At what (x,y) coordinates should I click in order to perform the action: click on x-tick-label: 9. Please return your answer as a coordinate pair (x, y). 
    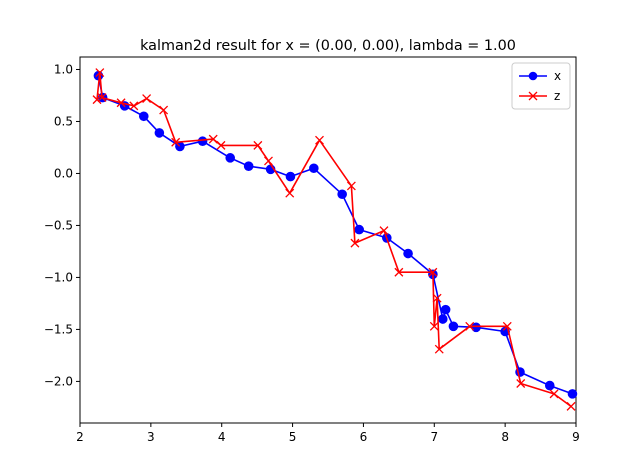
    Looking at the image, I should click on (576, 437).